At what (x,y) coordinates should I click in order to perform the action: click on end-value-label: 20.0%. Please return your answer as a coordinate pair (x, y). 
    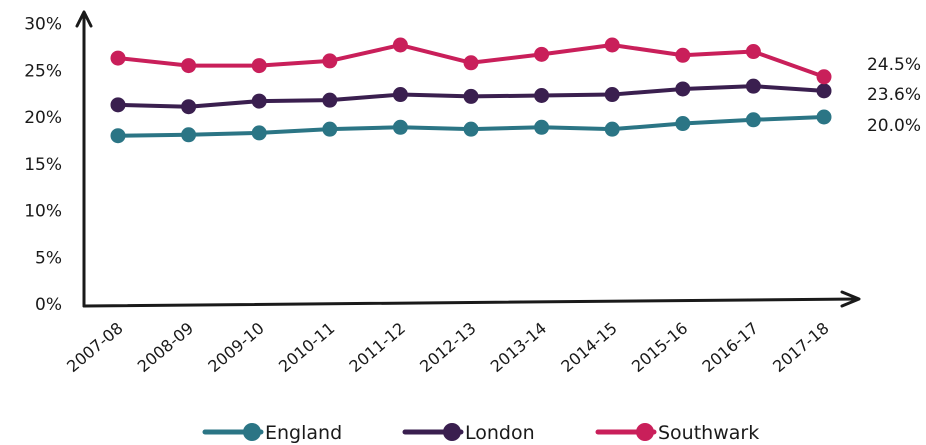
    Looking at the image, I should click on (894, 126).